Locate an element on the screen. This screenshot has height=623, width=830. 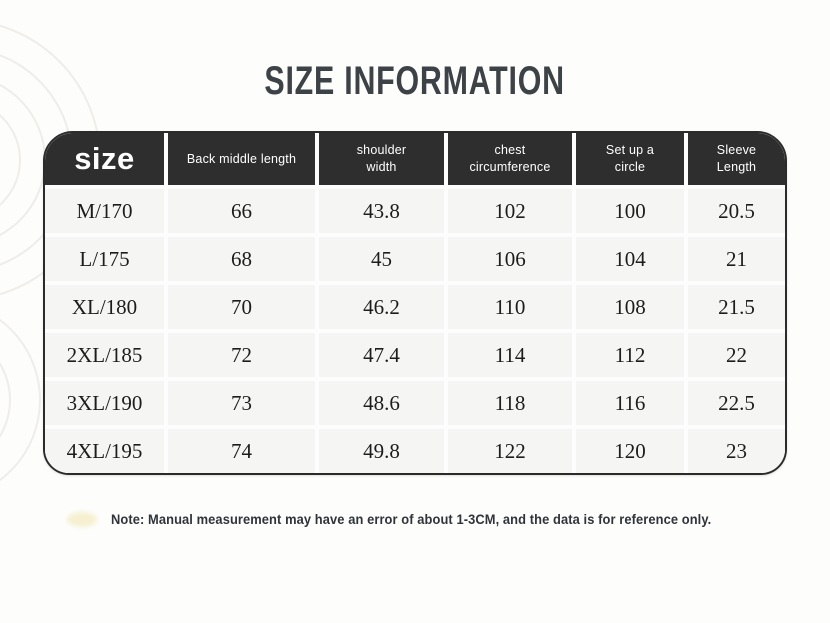
value-cell: 104 is located at coordinates (630, 259).